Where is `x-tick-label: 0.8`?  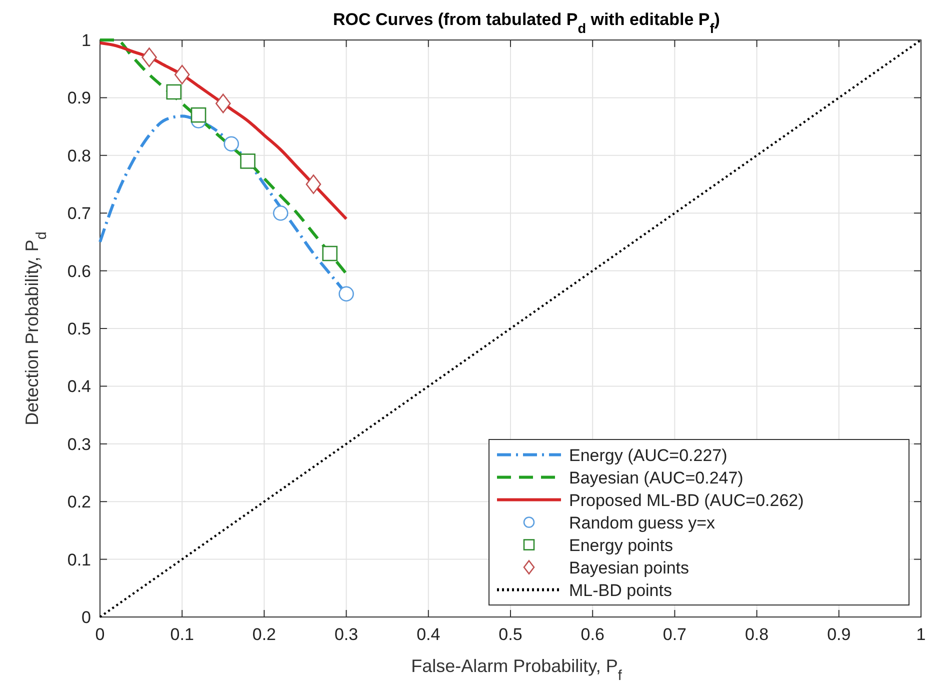
x-tick-label: 0.8 is located at coordinates (756, 634).